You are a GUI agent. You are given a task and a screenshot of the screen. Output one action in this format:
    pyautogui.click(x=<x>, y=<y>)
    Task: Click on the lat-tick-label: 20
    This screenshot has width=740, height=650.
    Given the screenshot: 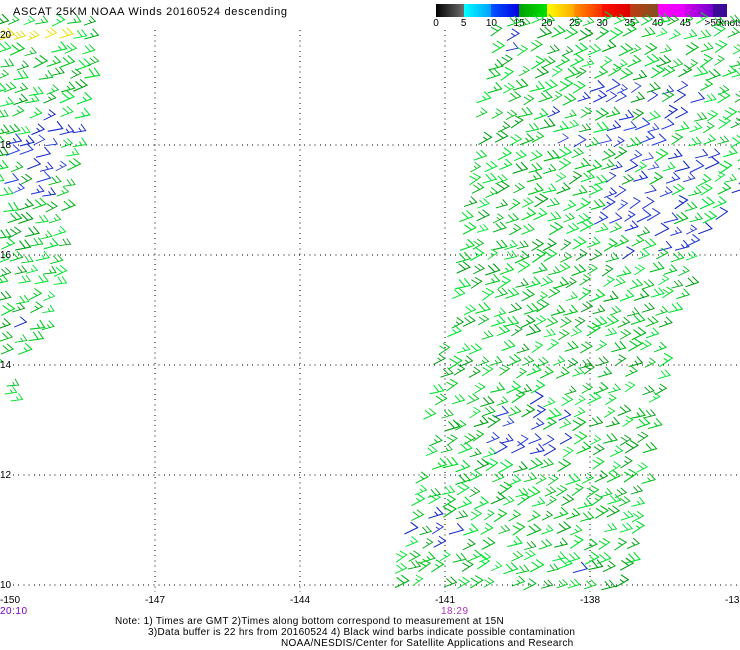 What is the action you would take?
    pyautogui.click(x=6, y=35)
    